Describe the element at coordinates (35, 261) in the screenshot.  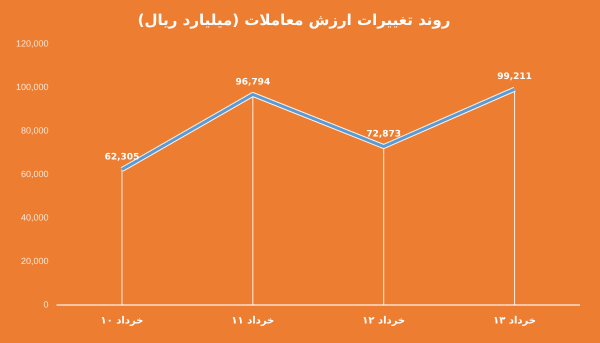
I see `y-tick-label: 20,000` at that location.